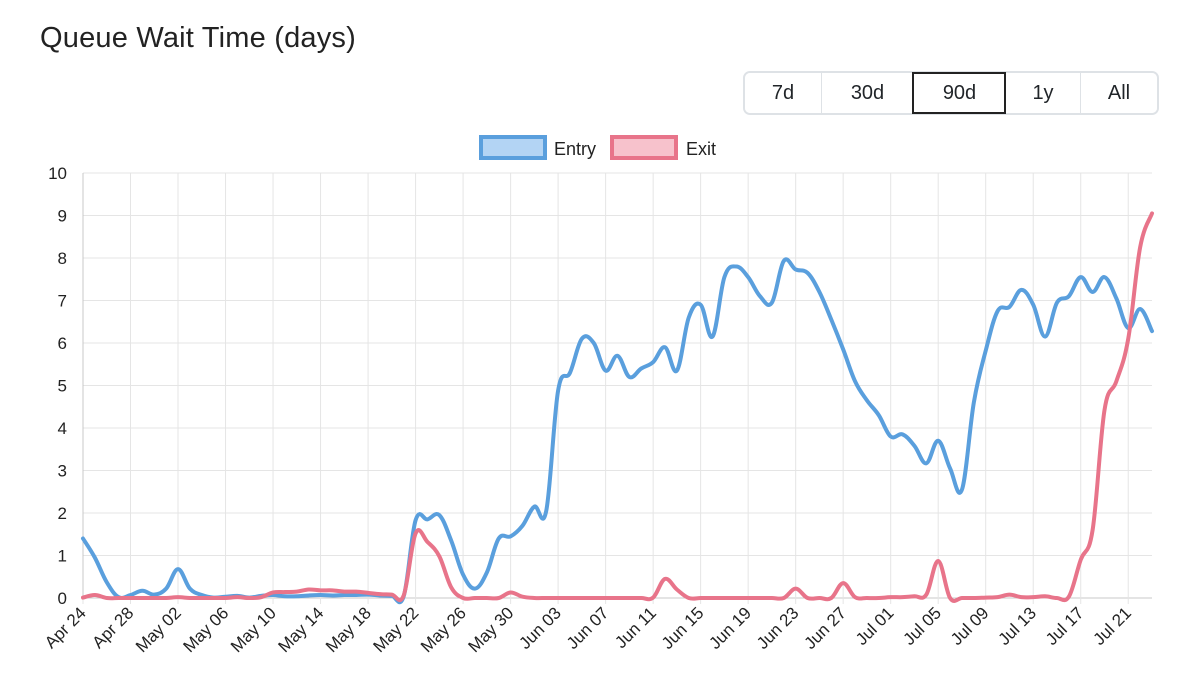 This screenshot has width=1200, height=699. What do you see at coordinates (701, 149) in the screenshot?
I see `legend-label: Exit` at bounding box center [701, 149].